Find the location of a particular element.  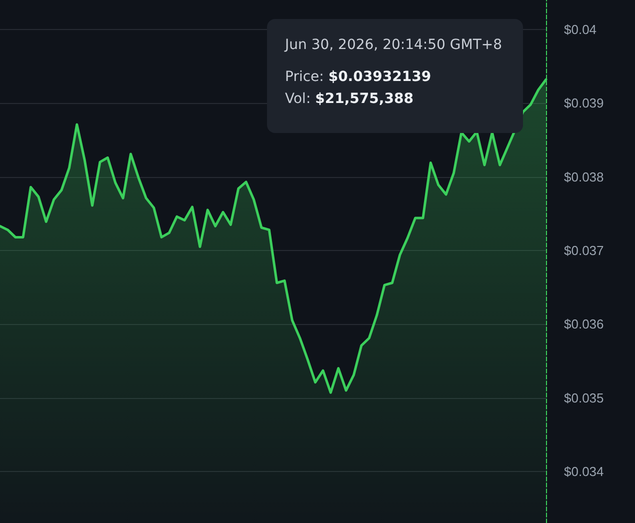

y-tick-label: $0.036 is located at coordinates (584, 324).